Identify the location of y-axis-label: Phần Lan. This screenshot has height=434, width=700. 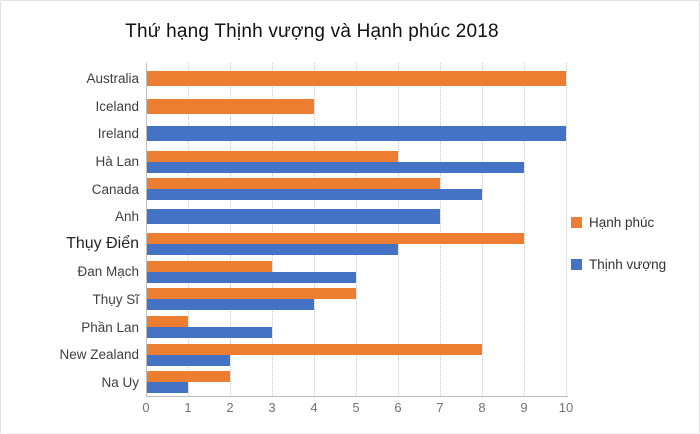
(110, 327).